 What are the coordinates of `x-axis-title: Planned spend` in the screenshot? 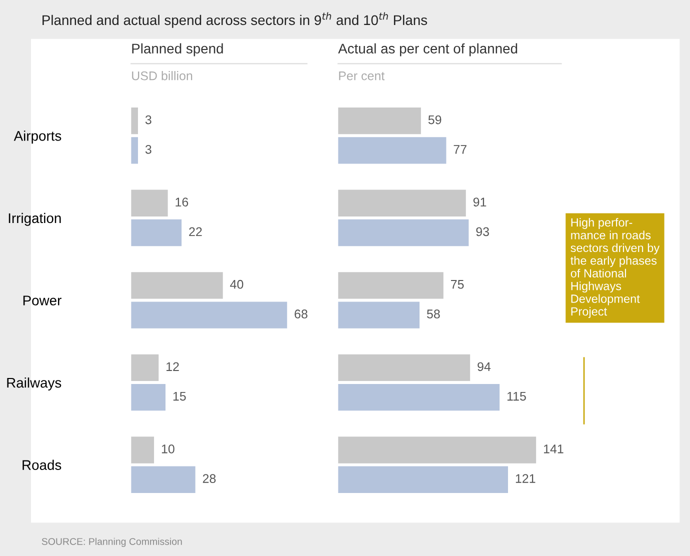 It's located at (177, 49).